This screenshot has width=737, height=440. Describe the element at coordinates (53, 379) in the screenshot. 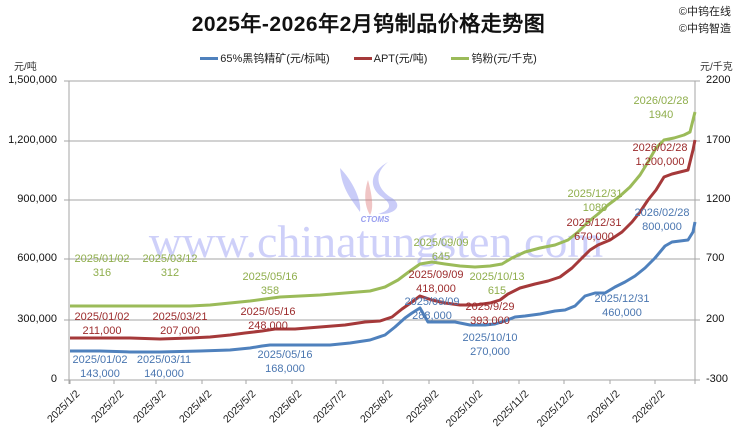

I see `left-tick: 0` at that location.